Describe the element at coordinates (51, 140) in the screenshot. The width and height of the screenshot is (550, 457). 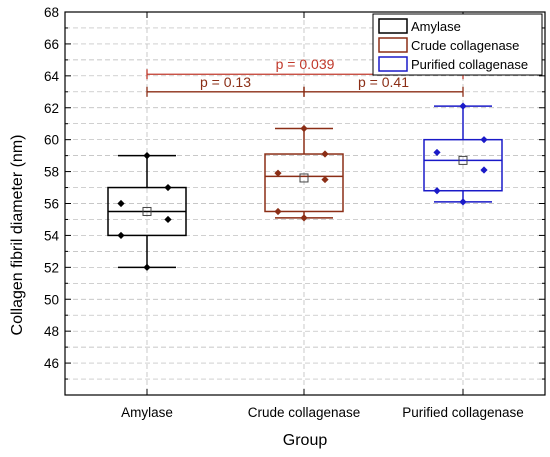
I see `y-tick-label: 60` at that location.